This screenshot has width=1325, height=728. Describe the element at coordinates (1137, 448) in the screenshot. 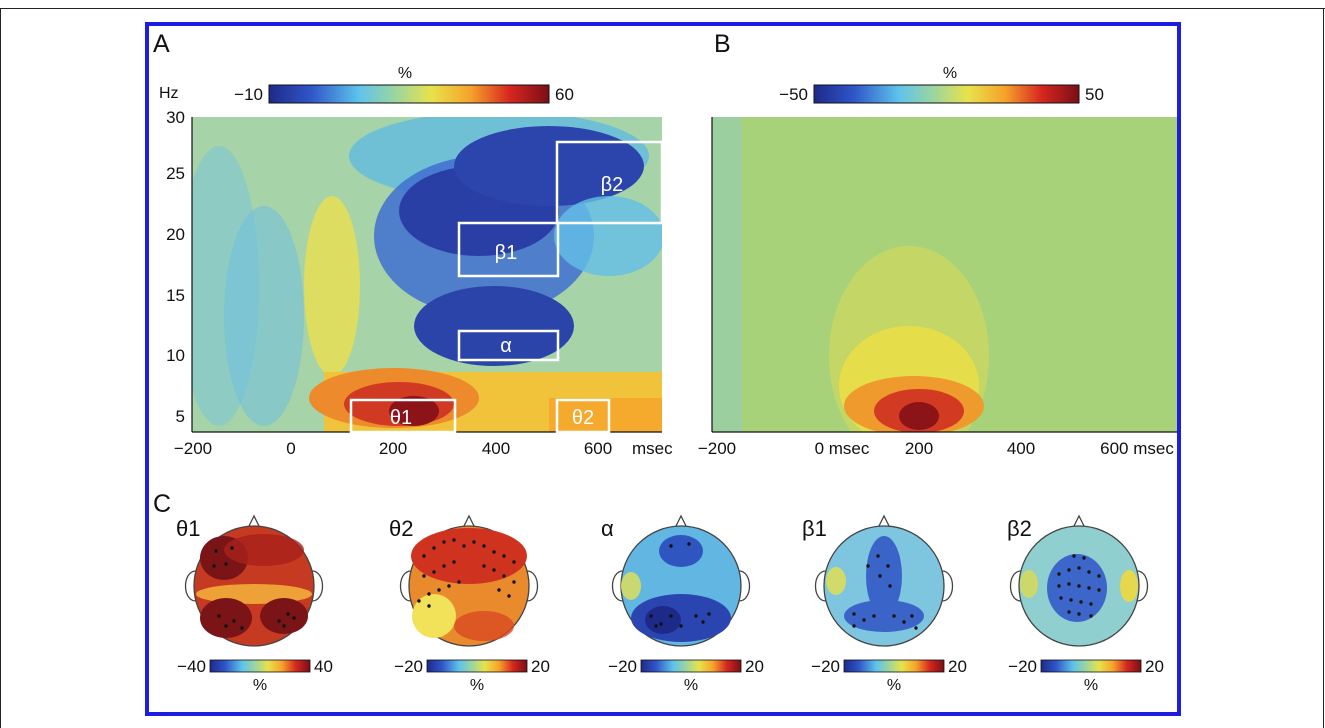

I see `panel-b-x-tick: 600 msec` at that location.